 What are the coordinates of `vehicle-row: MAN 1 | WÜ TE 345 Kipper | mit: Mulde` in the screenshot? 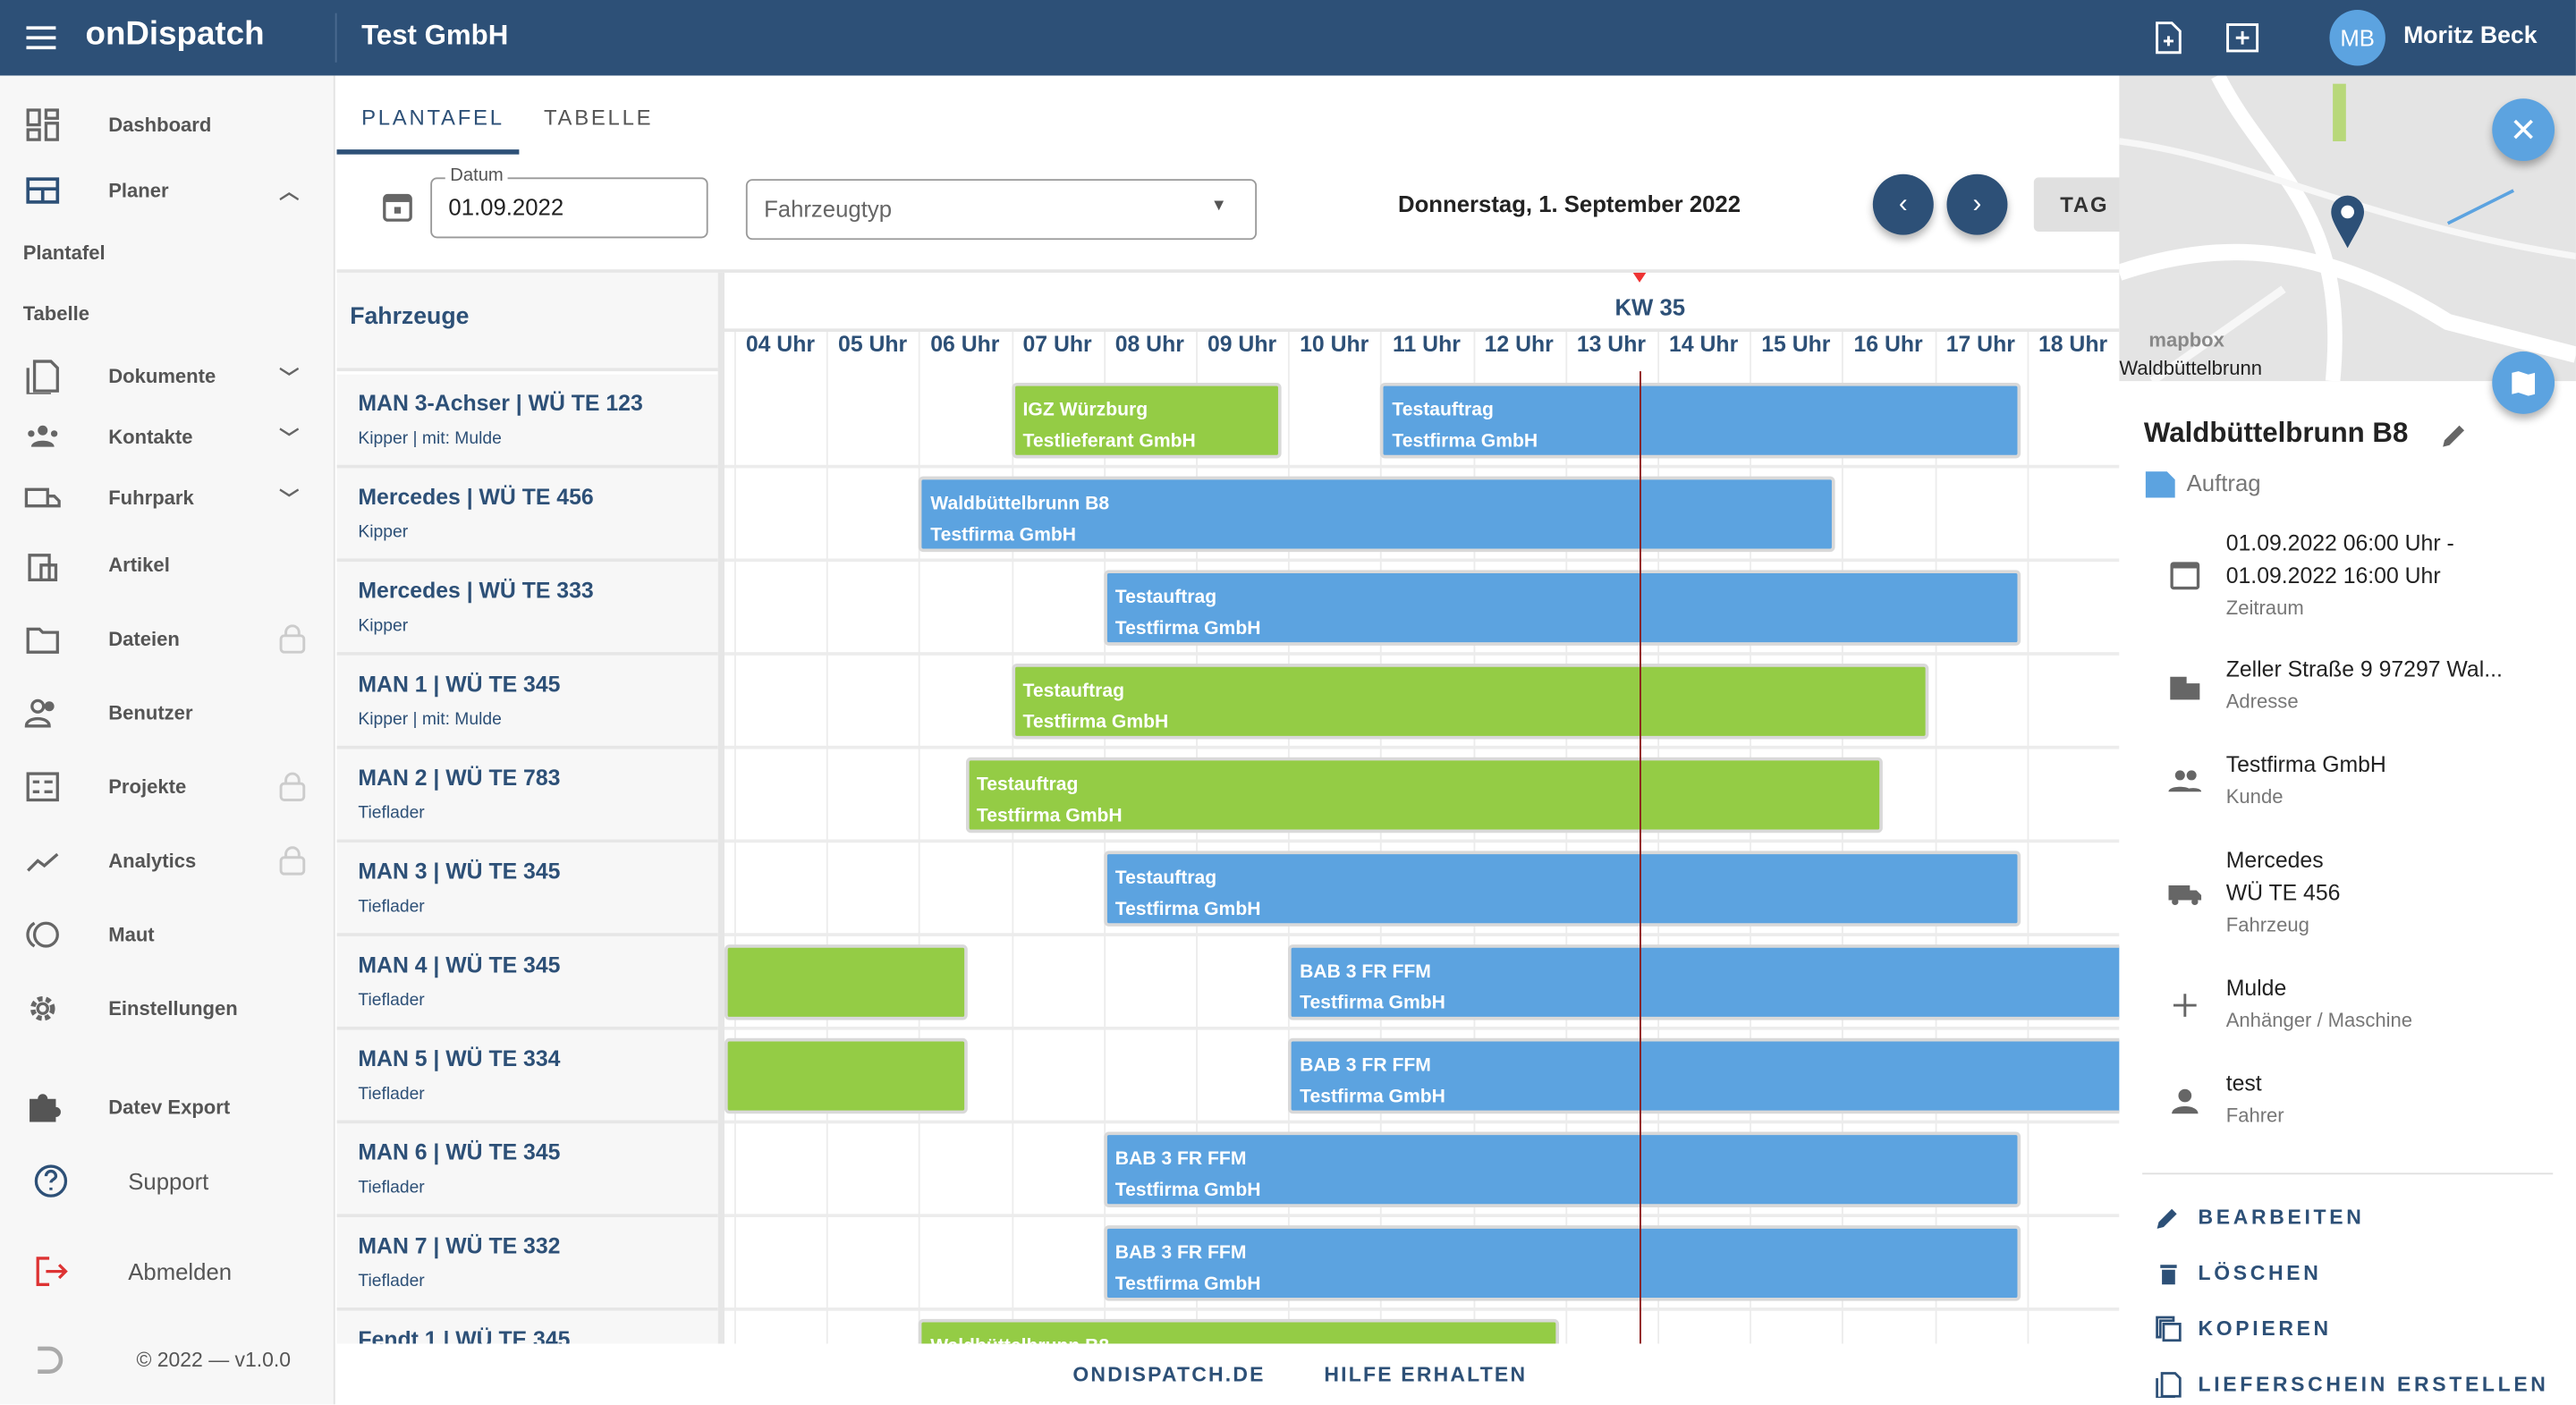 It's located at (527, 702).